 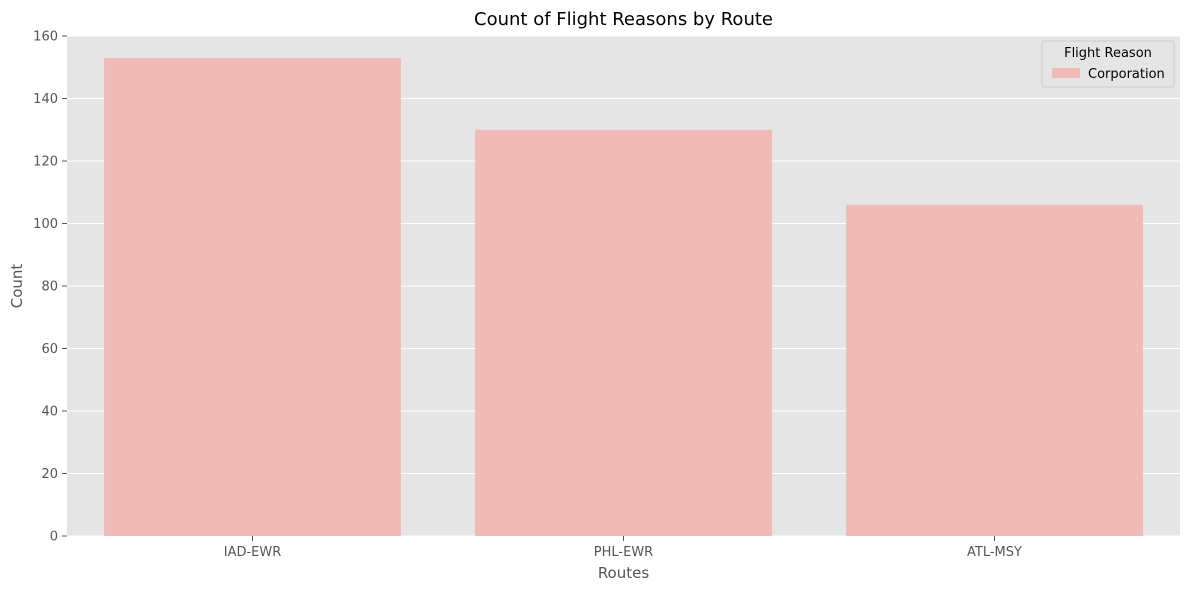 I want to click on y-tick-label: 20, so click(x=49, y=474).